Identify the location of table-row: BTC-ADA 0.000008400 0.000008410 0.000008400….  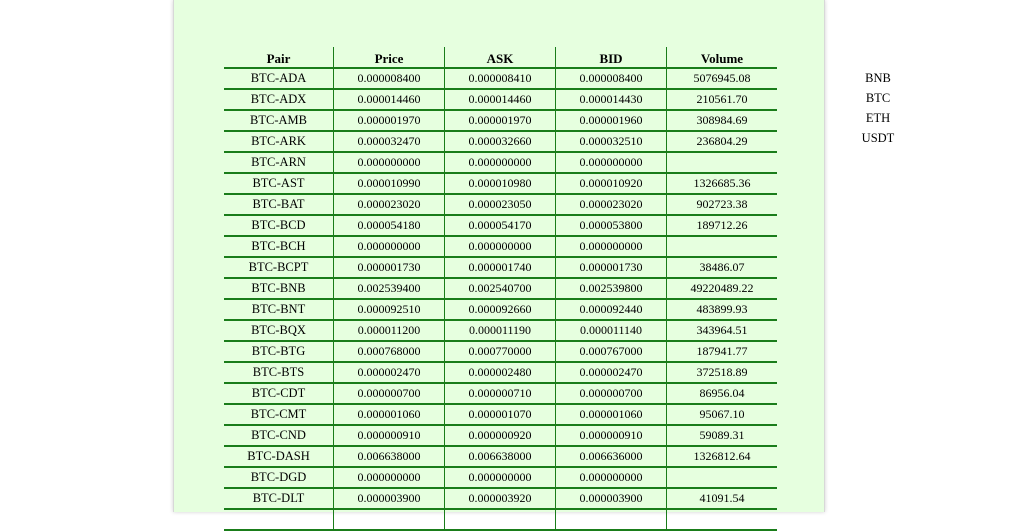
(500, 79).